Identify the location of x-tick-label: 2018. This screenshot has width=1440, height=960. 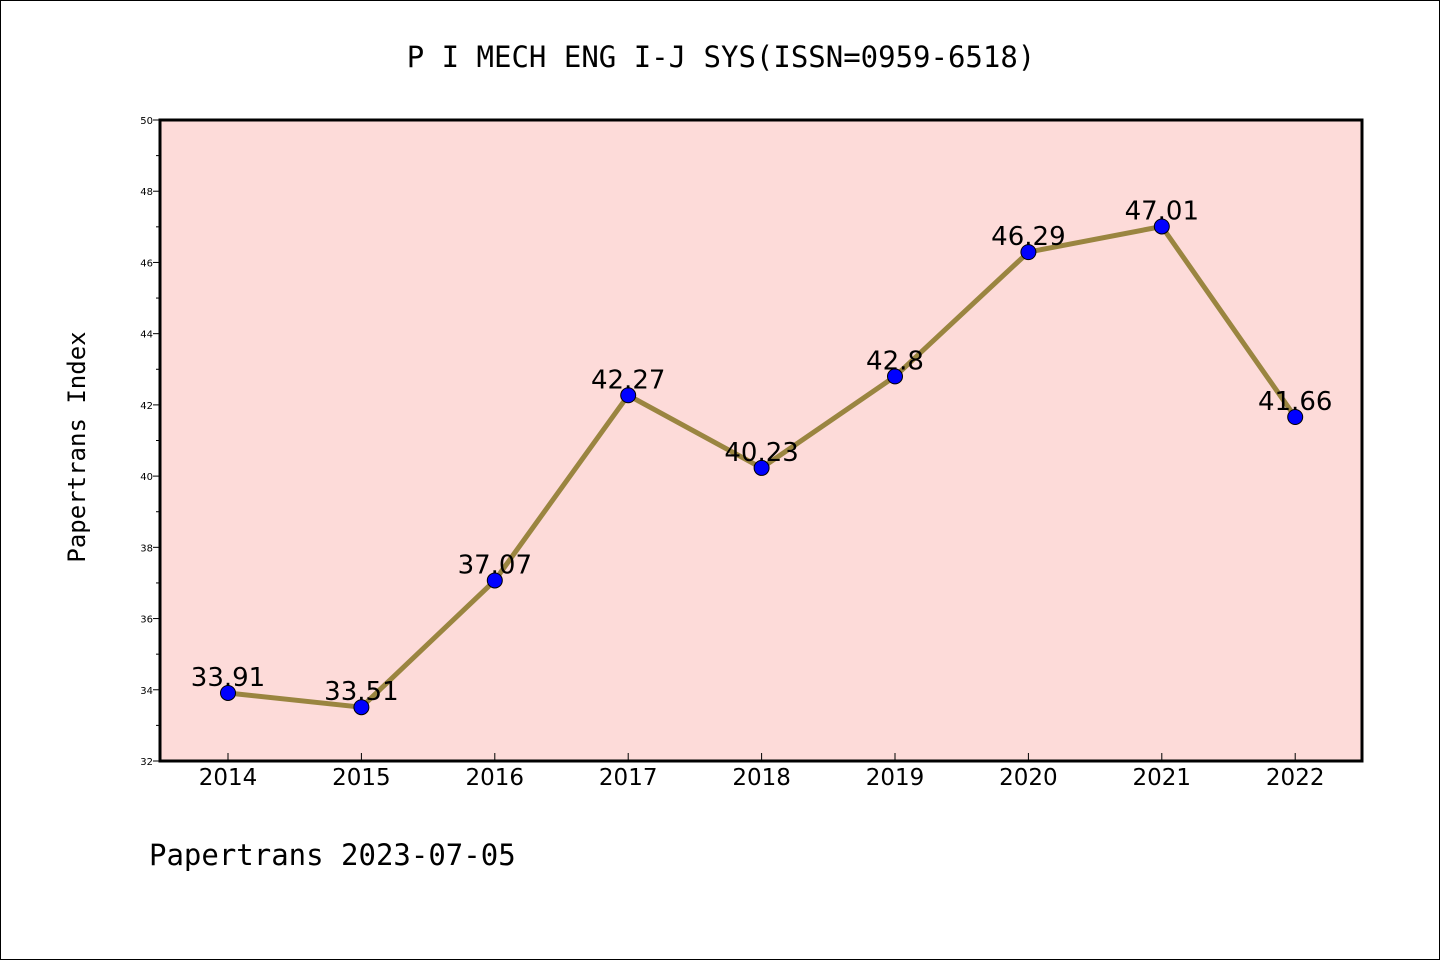
(761, 778).